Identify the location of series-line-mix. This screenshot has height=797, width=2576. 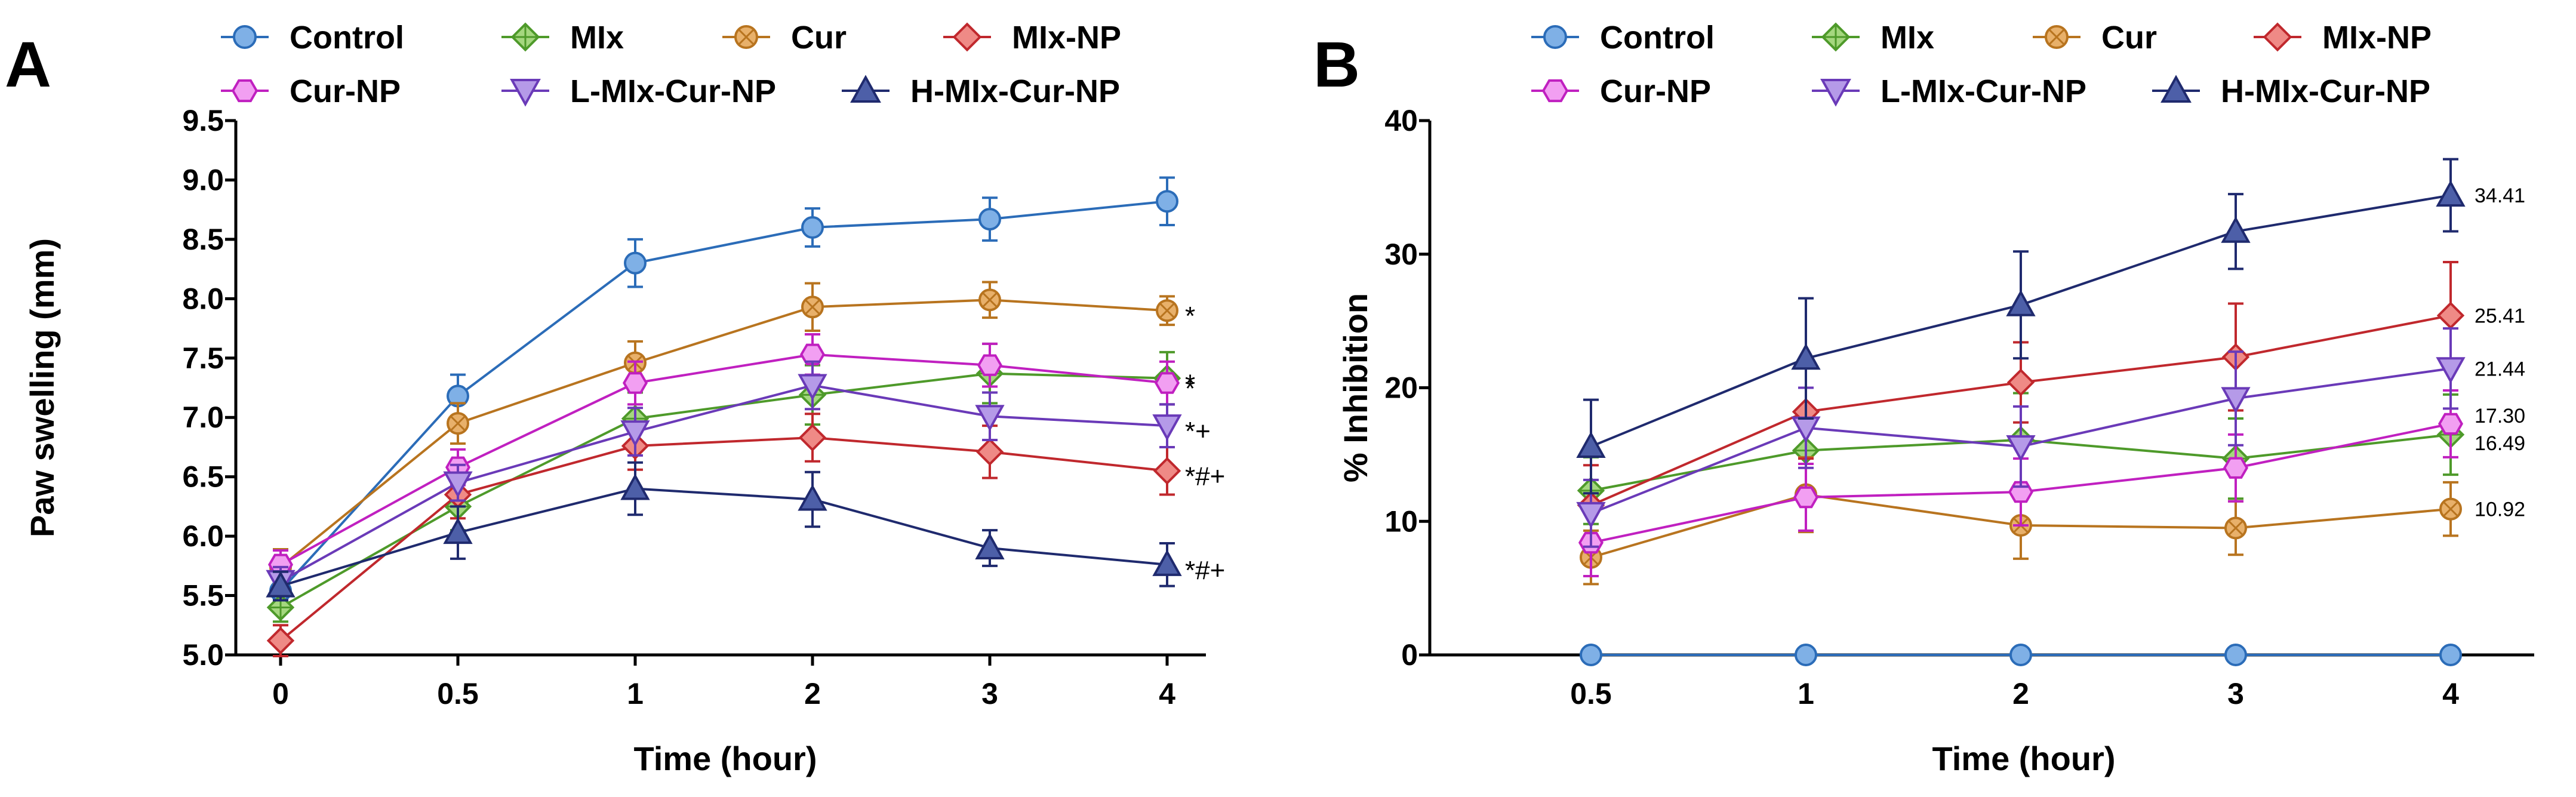
(724, 490).